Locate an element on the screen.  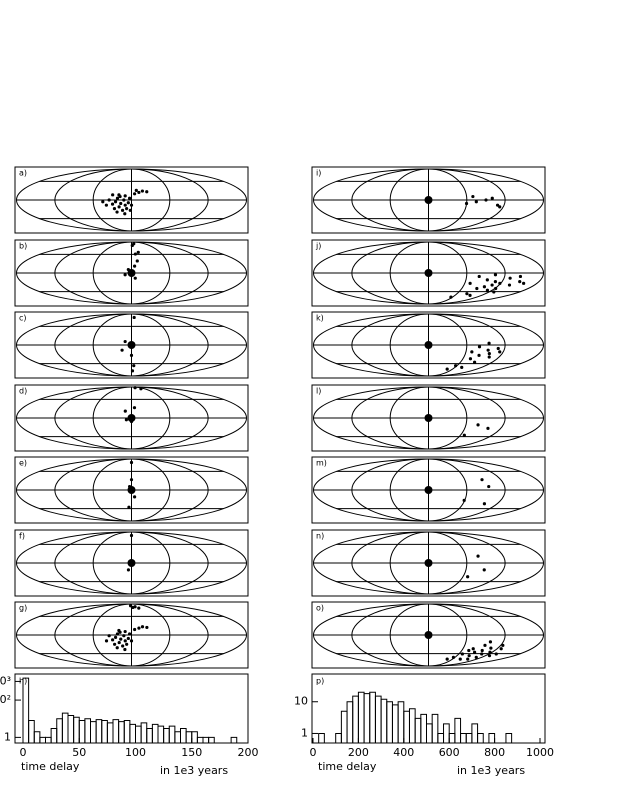
panel-label: j) is located at coordinates (318, 246).